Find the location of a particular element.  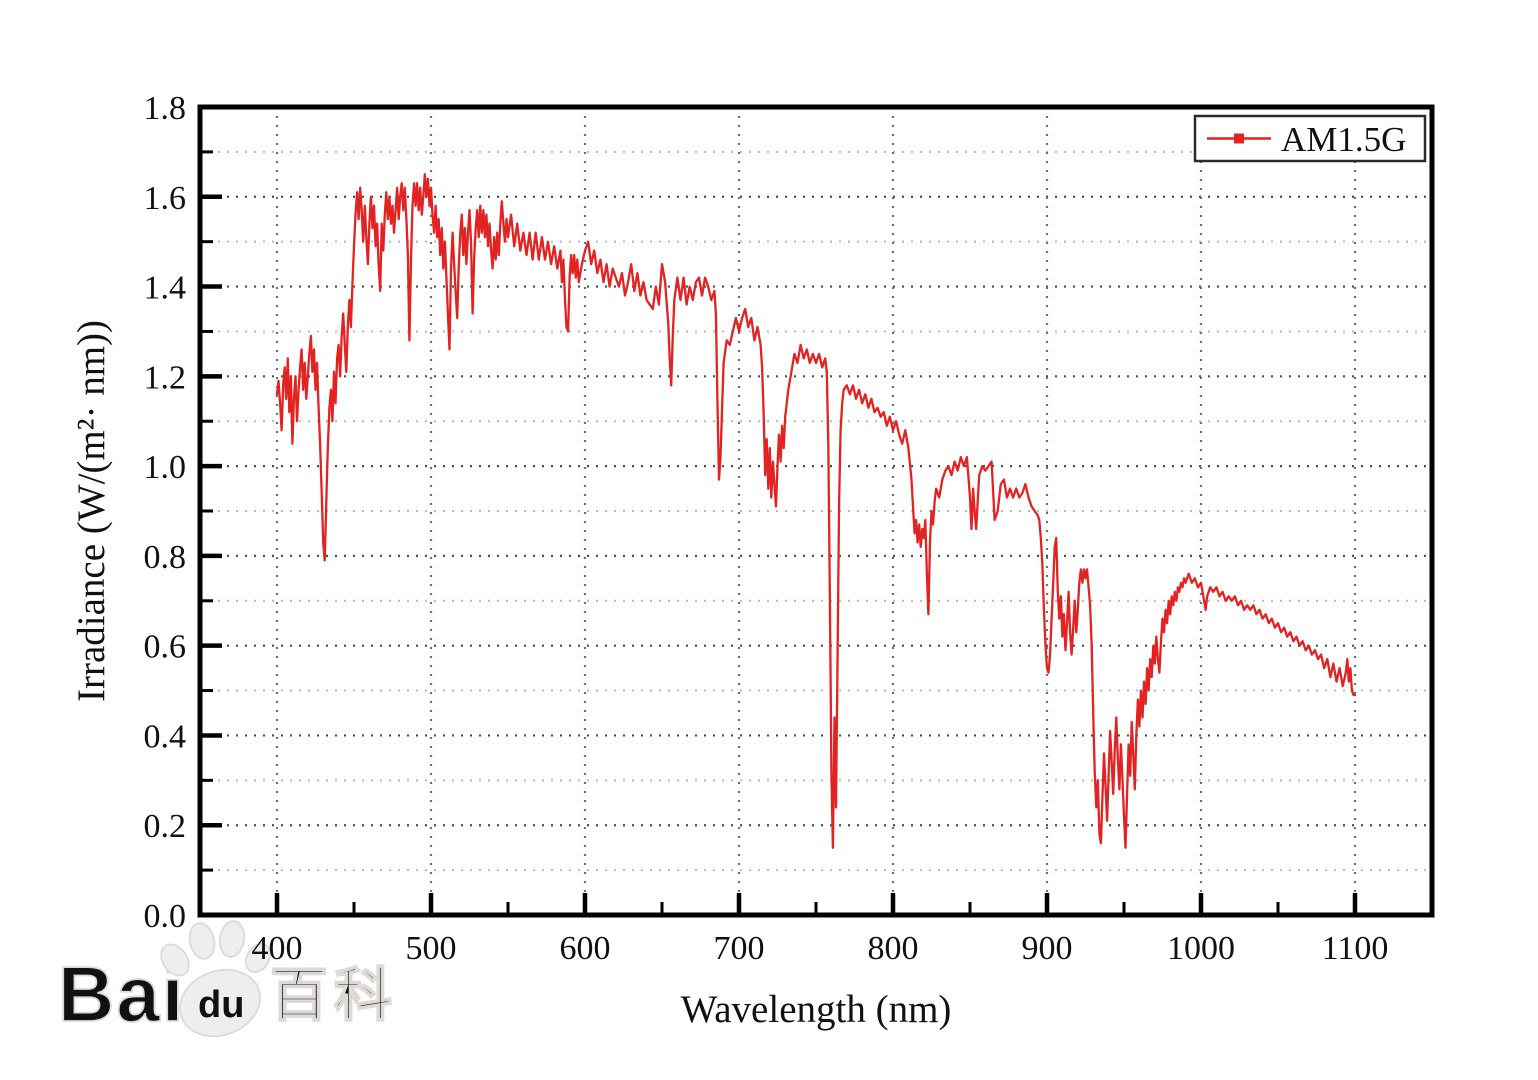

y-tick-label: 0.2 is located at coordinates (165, 826).